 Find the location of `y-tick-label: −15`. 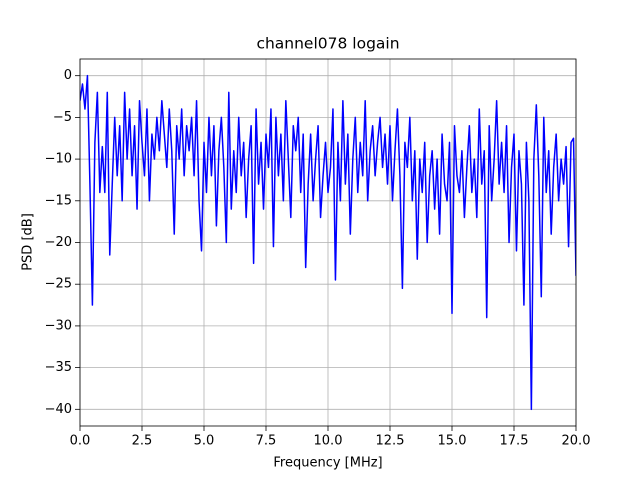

y-tick-label: −15 is located at coordinates (58, 200).